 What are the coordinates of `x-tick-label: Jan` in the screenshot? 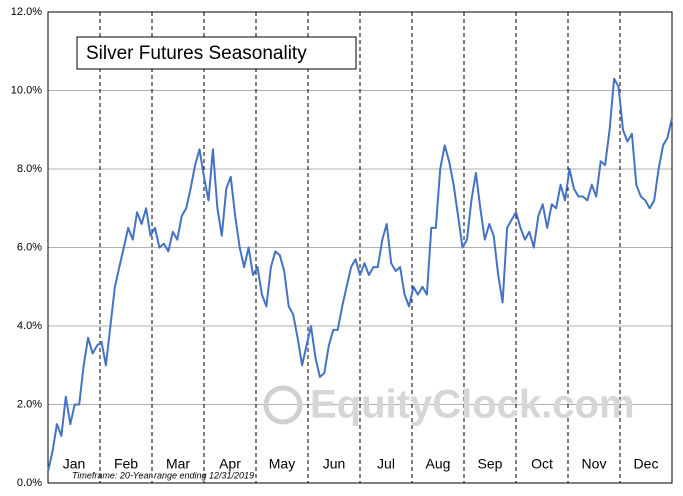 It's located at (74, 464).